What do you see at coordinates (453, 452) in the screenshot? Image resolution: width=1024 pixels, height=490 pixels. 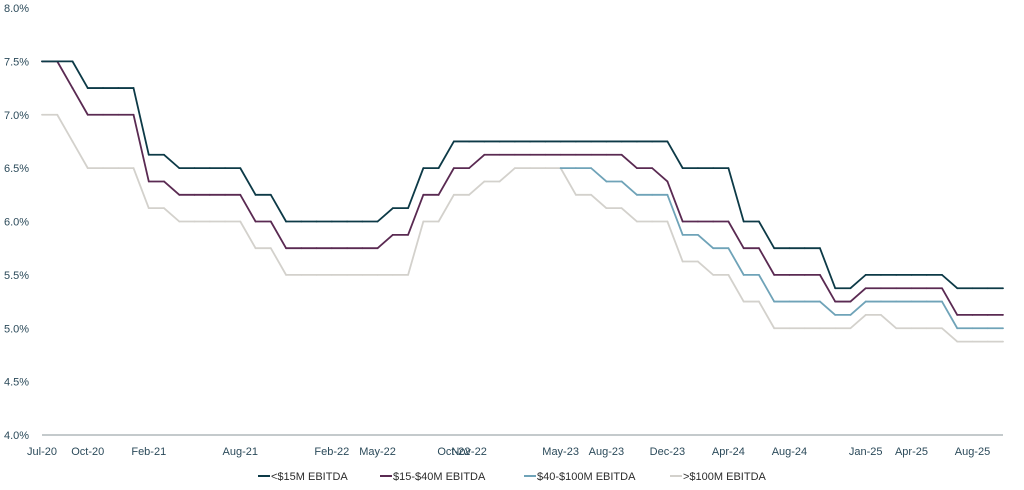 I see `x-tick-label: Oct-22` at bounding box center [453, 452].